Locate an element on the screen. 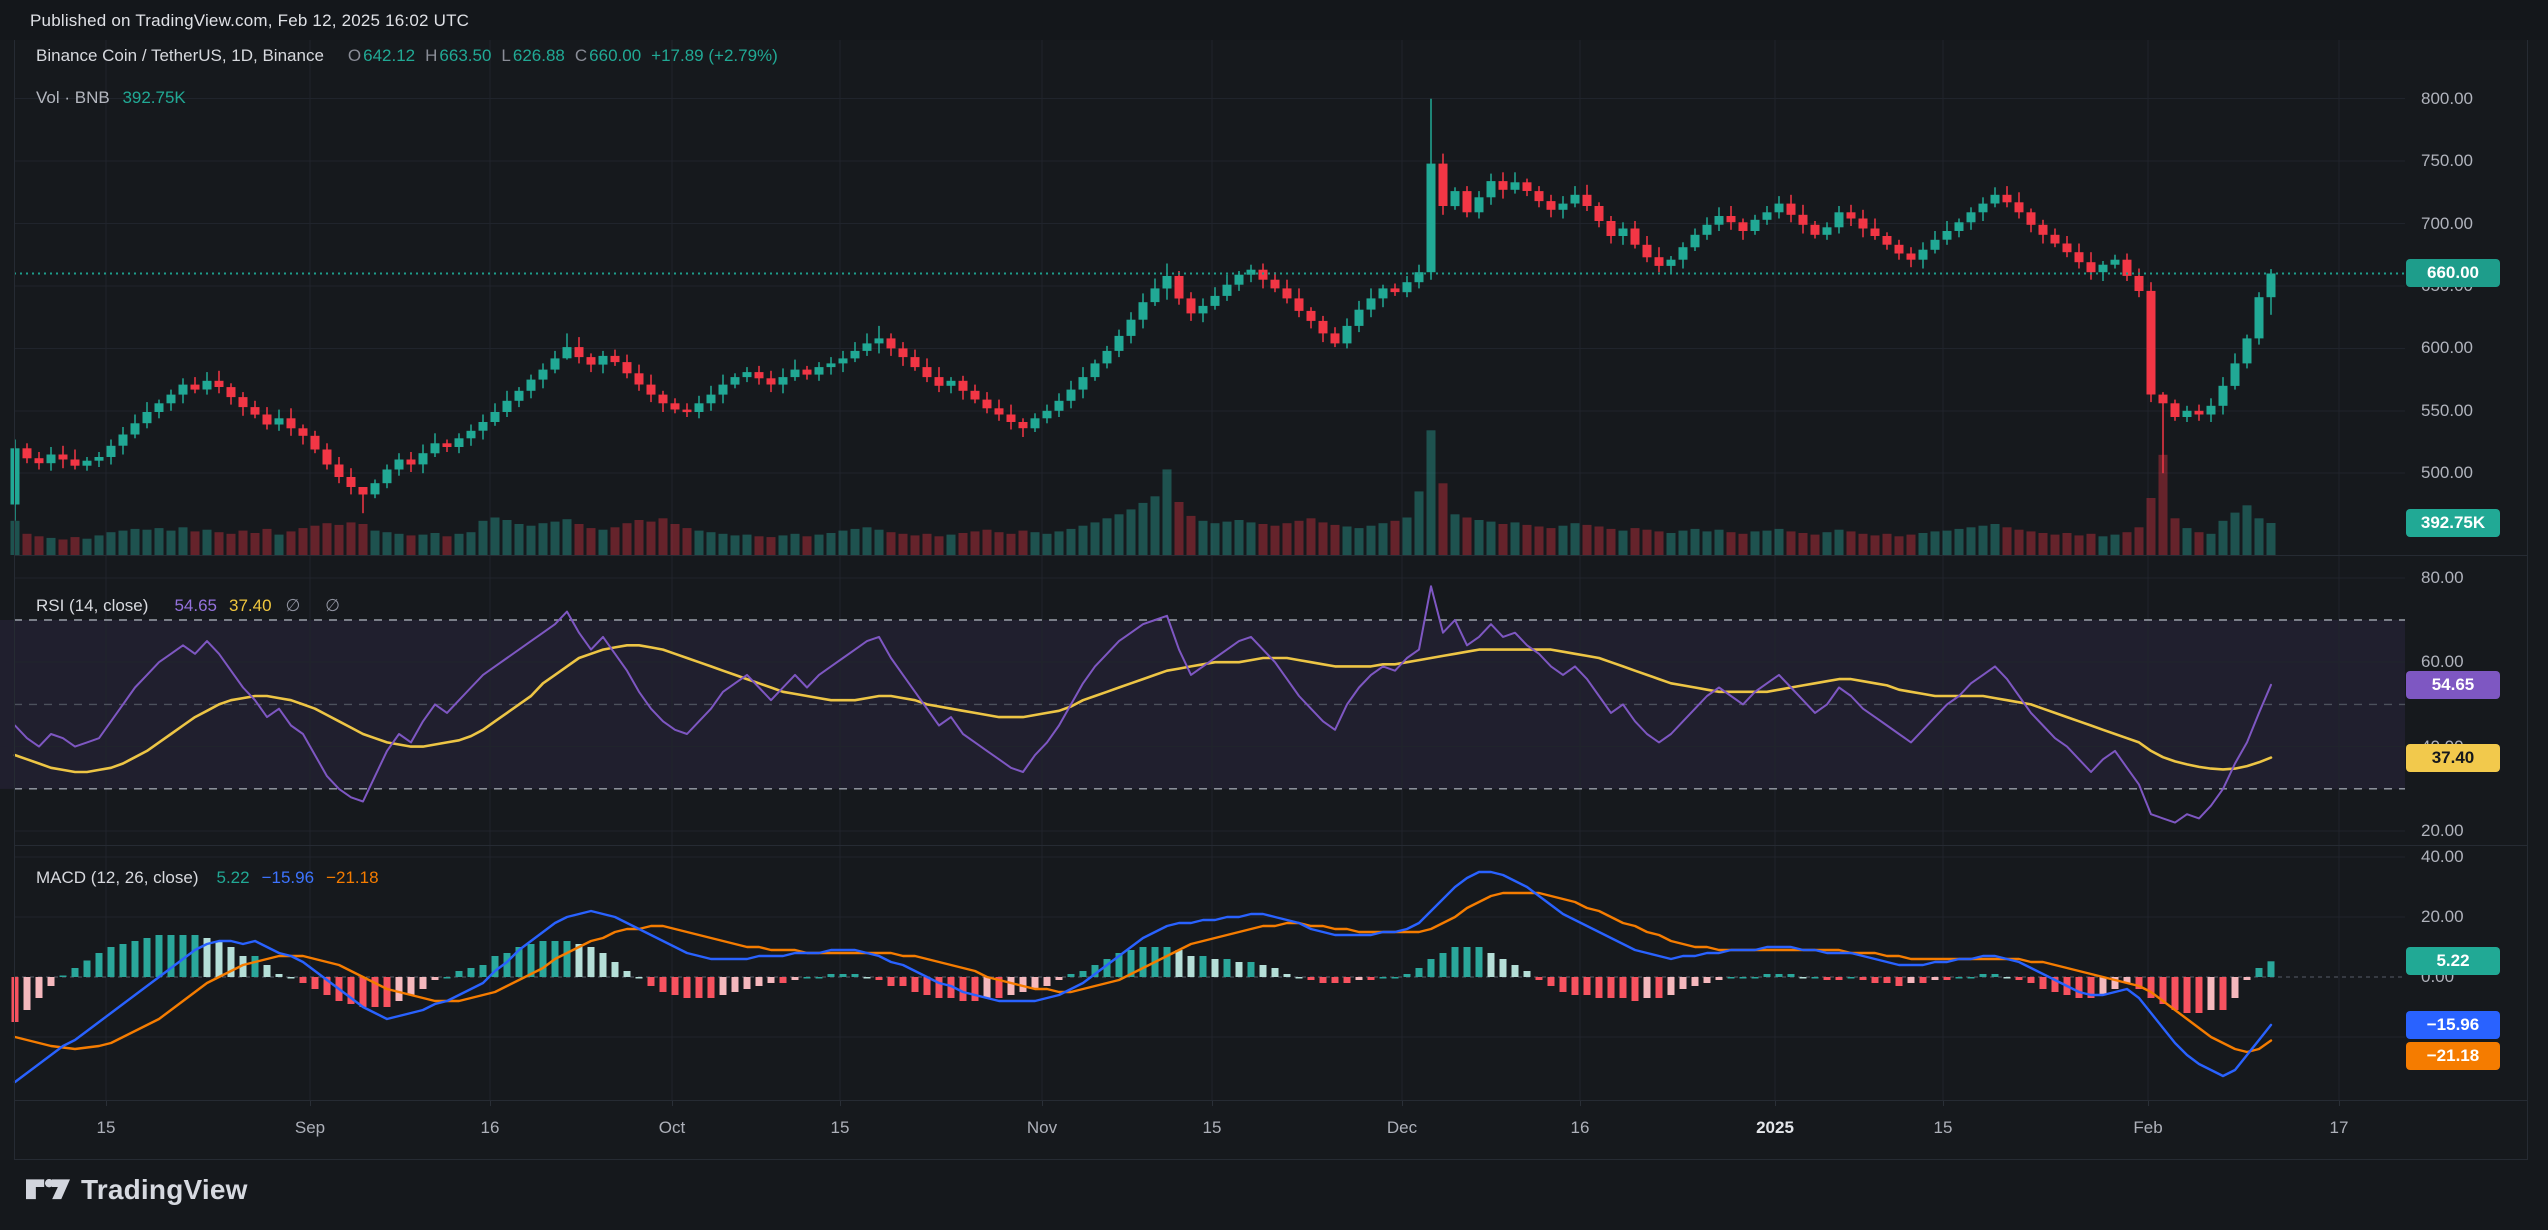 This screenshot has height=1230, width=2548. rsi-tick-label: 20.00 is located at coordinates (2442, 831).